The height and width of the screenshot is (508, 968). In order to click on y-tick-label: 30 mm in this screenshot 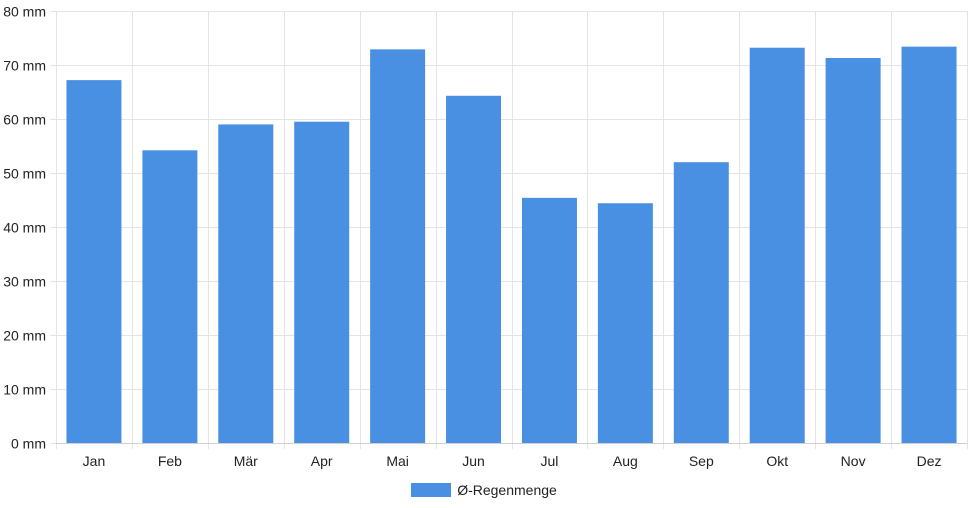, I will do `click(24, 282)`.